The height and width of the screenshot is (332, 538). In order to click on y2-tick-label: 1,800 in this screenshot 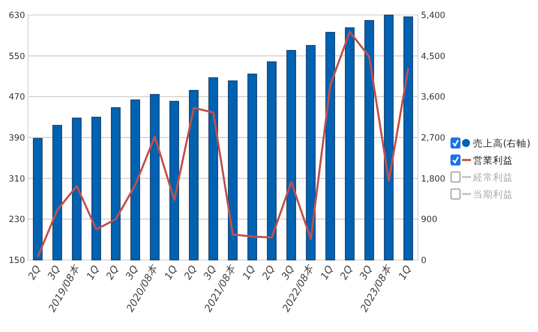, I will do `click(433, 179)`.